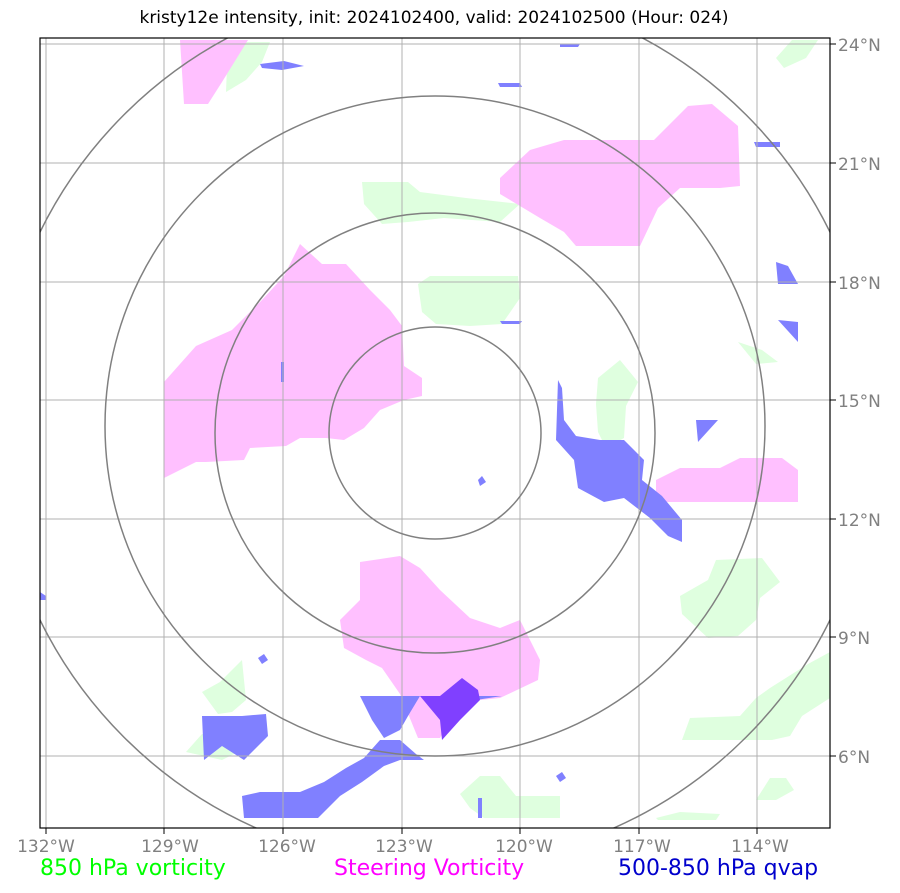 The height and width of the screenshot is (893, 900). Describe the element at coordinates (859, 46) in the screenshot. I see `lat-tick-label: 24°N` at that location.